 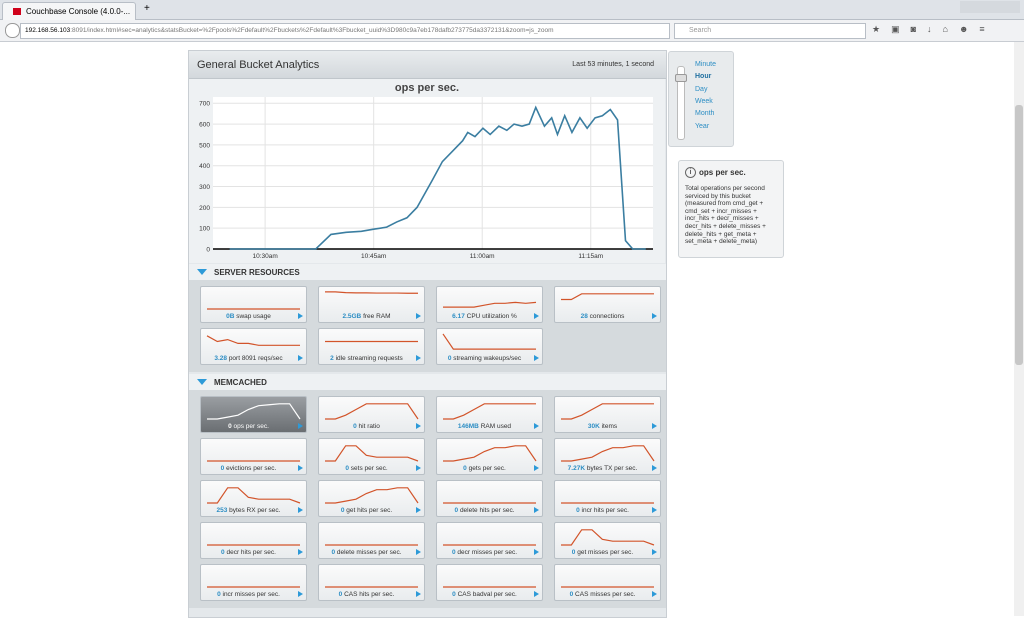 I want to click on stat-tile: 0 decr hits per sec., so click(x=253, y=540).